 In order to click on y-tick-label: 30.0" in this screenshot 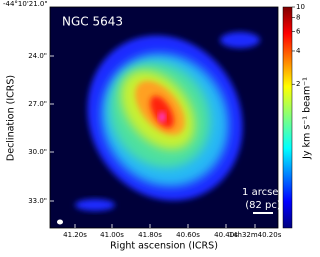, I will do `click(37, 152)`.